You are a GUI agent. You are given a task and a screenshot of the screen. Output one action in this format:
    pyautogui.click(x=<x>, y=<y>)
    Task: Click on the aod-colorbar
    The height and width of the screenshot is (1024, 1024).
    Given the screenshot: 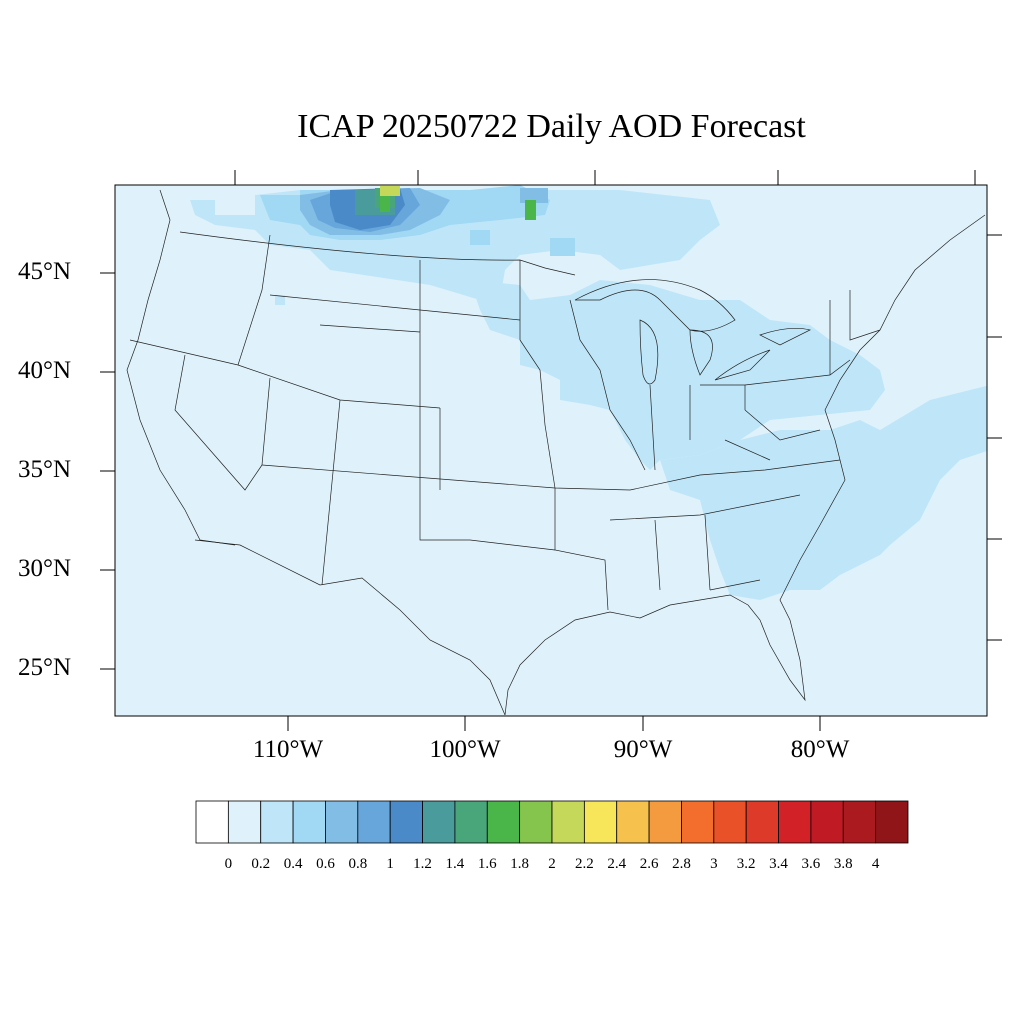 What is the action you would take?
    pyautogui.click(x=552, y=822)
    